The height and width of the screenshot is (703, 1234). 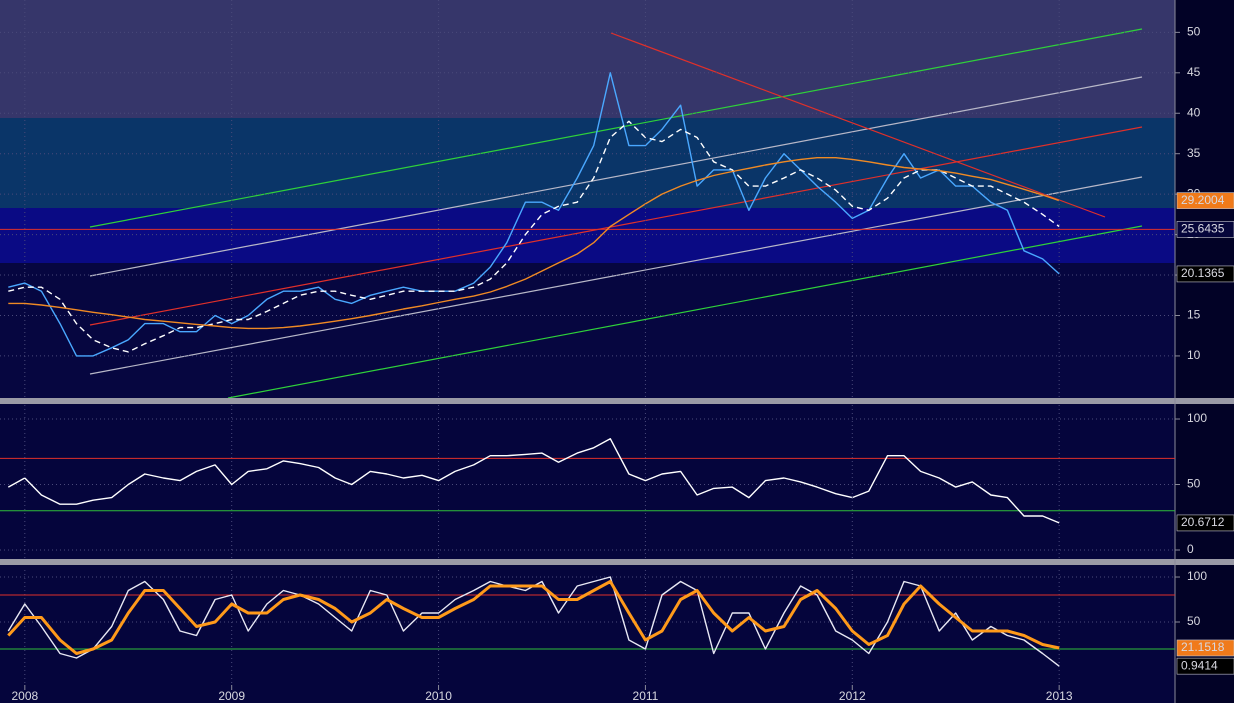 I want to click on y-tick-label: 40, so click(x=1194, y=112).